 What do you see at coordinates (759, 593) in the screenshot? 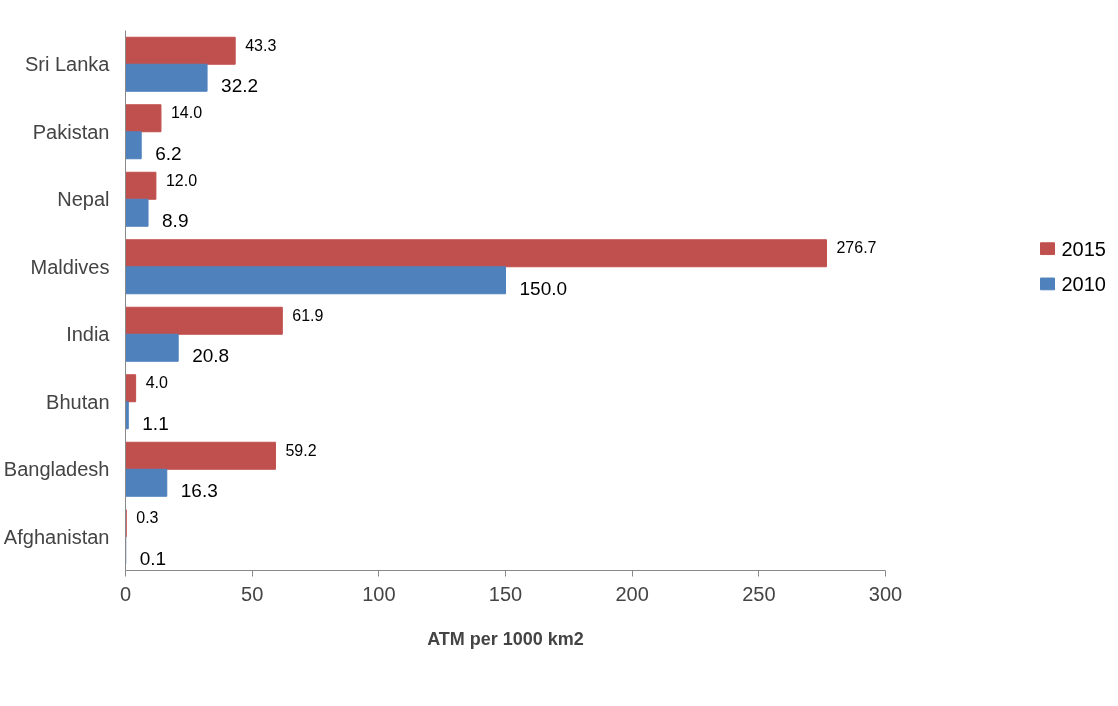
I see `x-tick-label: 250` at bounding box center [759, 593].